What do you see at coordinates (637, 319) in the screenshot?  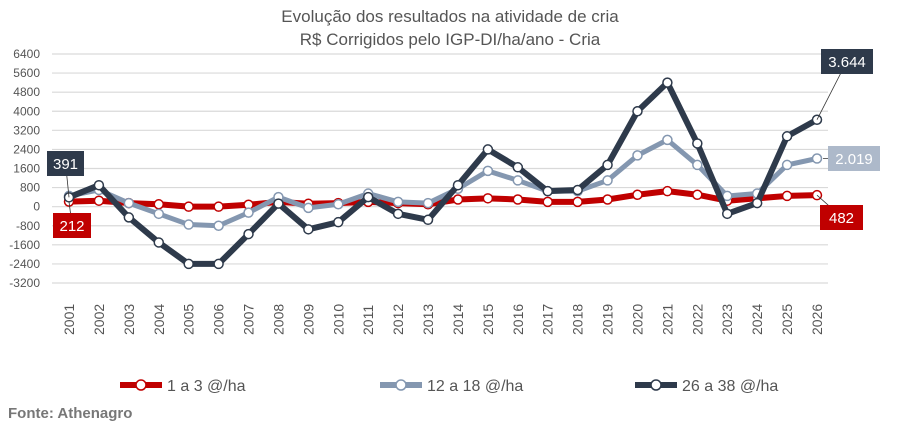 I see `x-tick-label: 2020` at bounding box center [637, 319].